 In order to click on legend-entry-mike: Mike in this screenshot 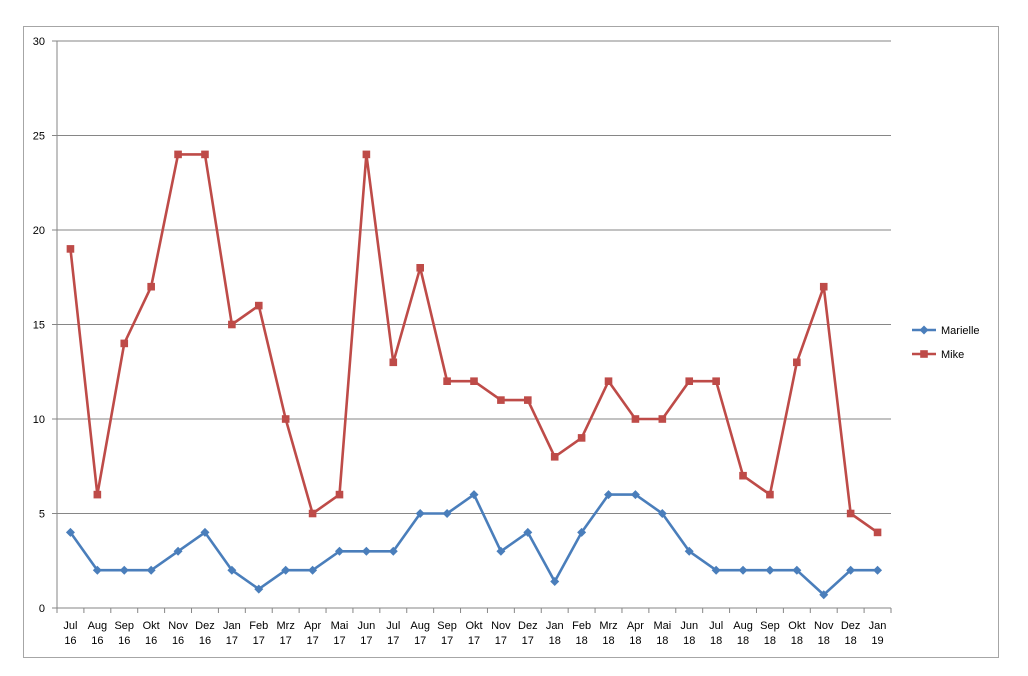, I will do `click(938, 355)`.